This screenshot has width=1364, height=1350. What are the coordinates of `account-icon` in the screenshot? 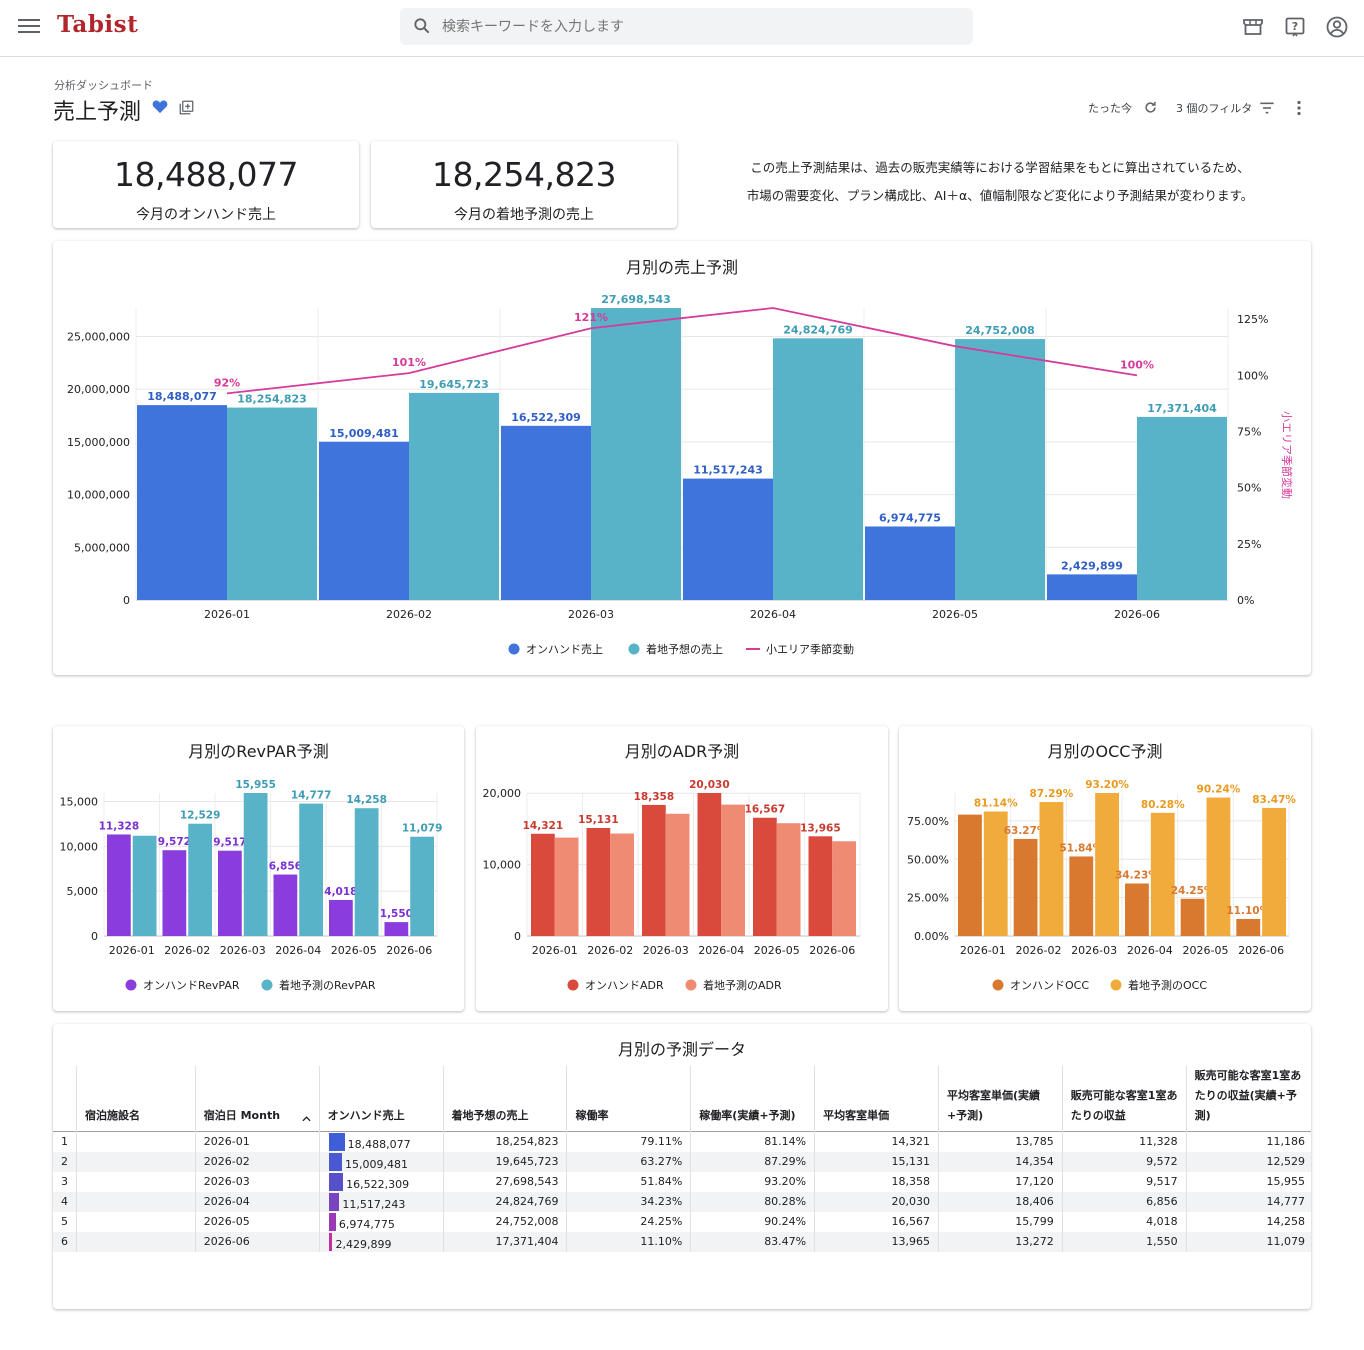 It's located at (1337, 27).